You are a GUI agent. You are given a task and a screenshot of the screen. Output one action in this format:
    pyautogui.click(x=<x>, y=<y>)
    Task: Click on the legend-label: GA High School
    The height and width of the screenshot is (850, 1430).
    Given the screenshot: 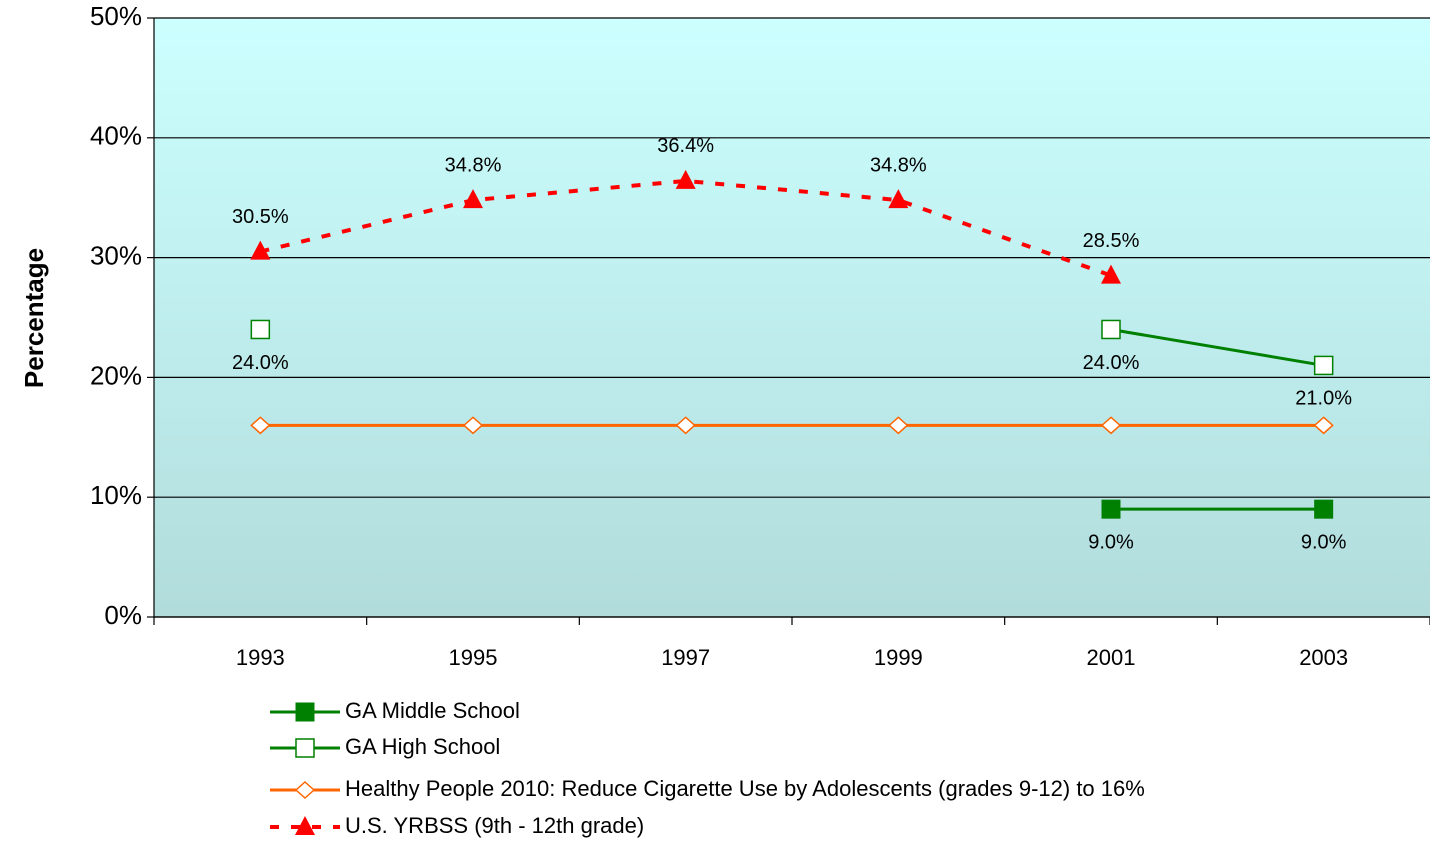 What is the action you would take?
    pyautogui.click(x=422, y=746)
    